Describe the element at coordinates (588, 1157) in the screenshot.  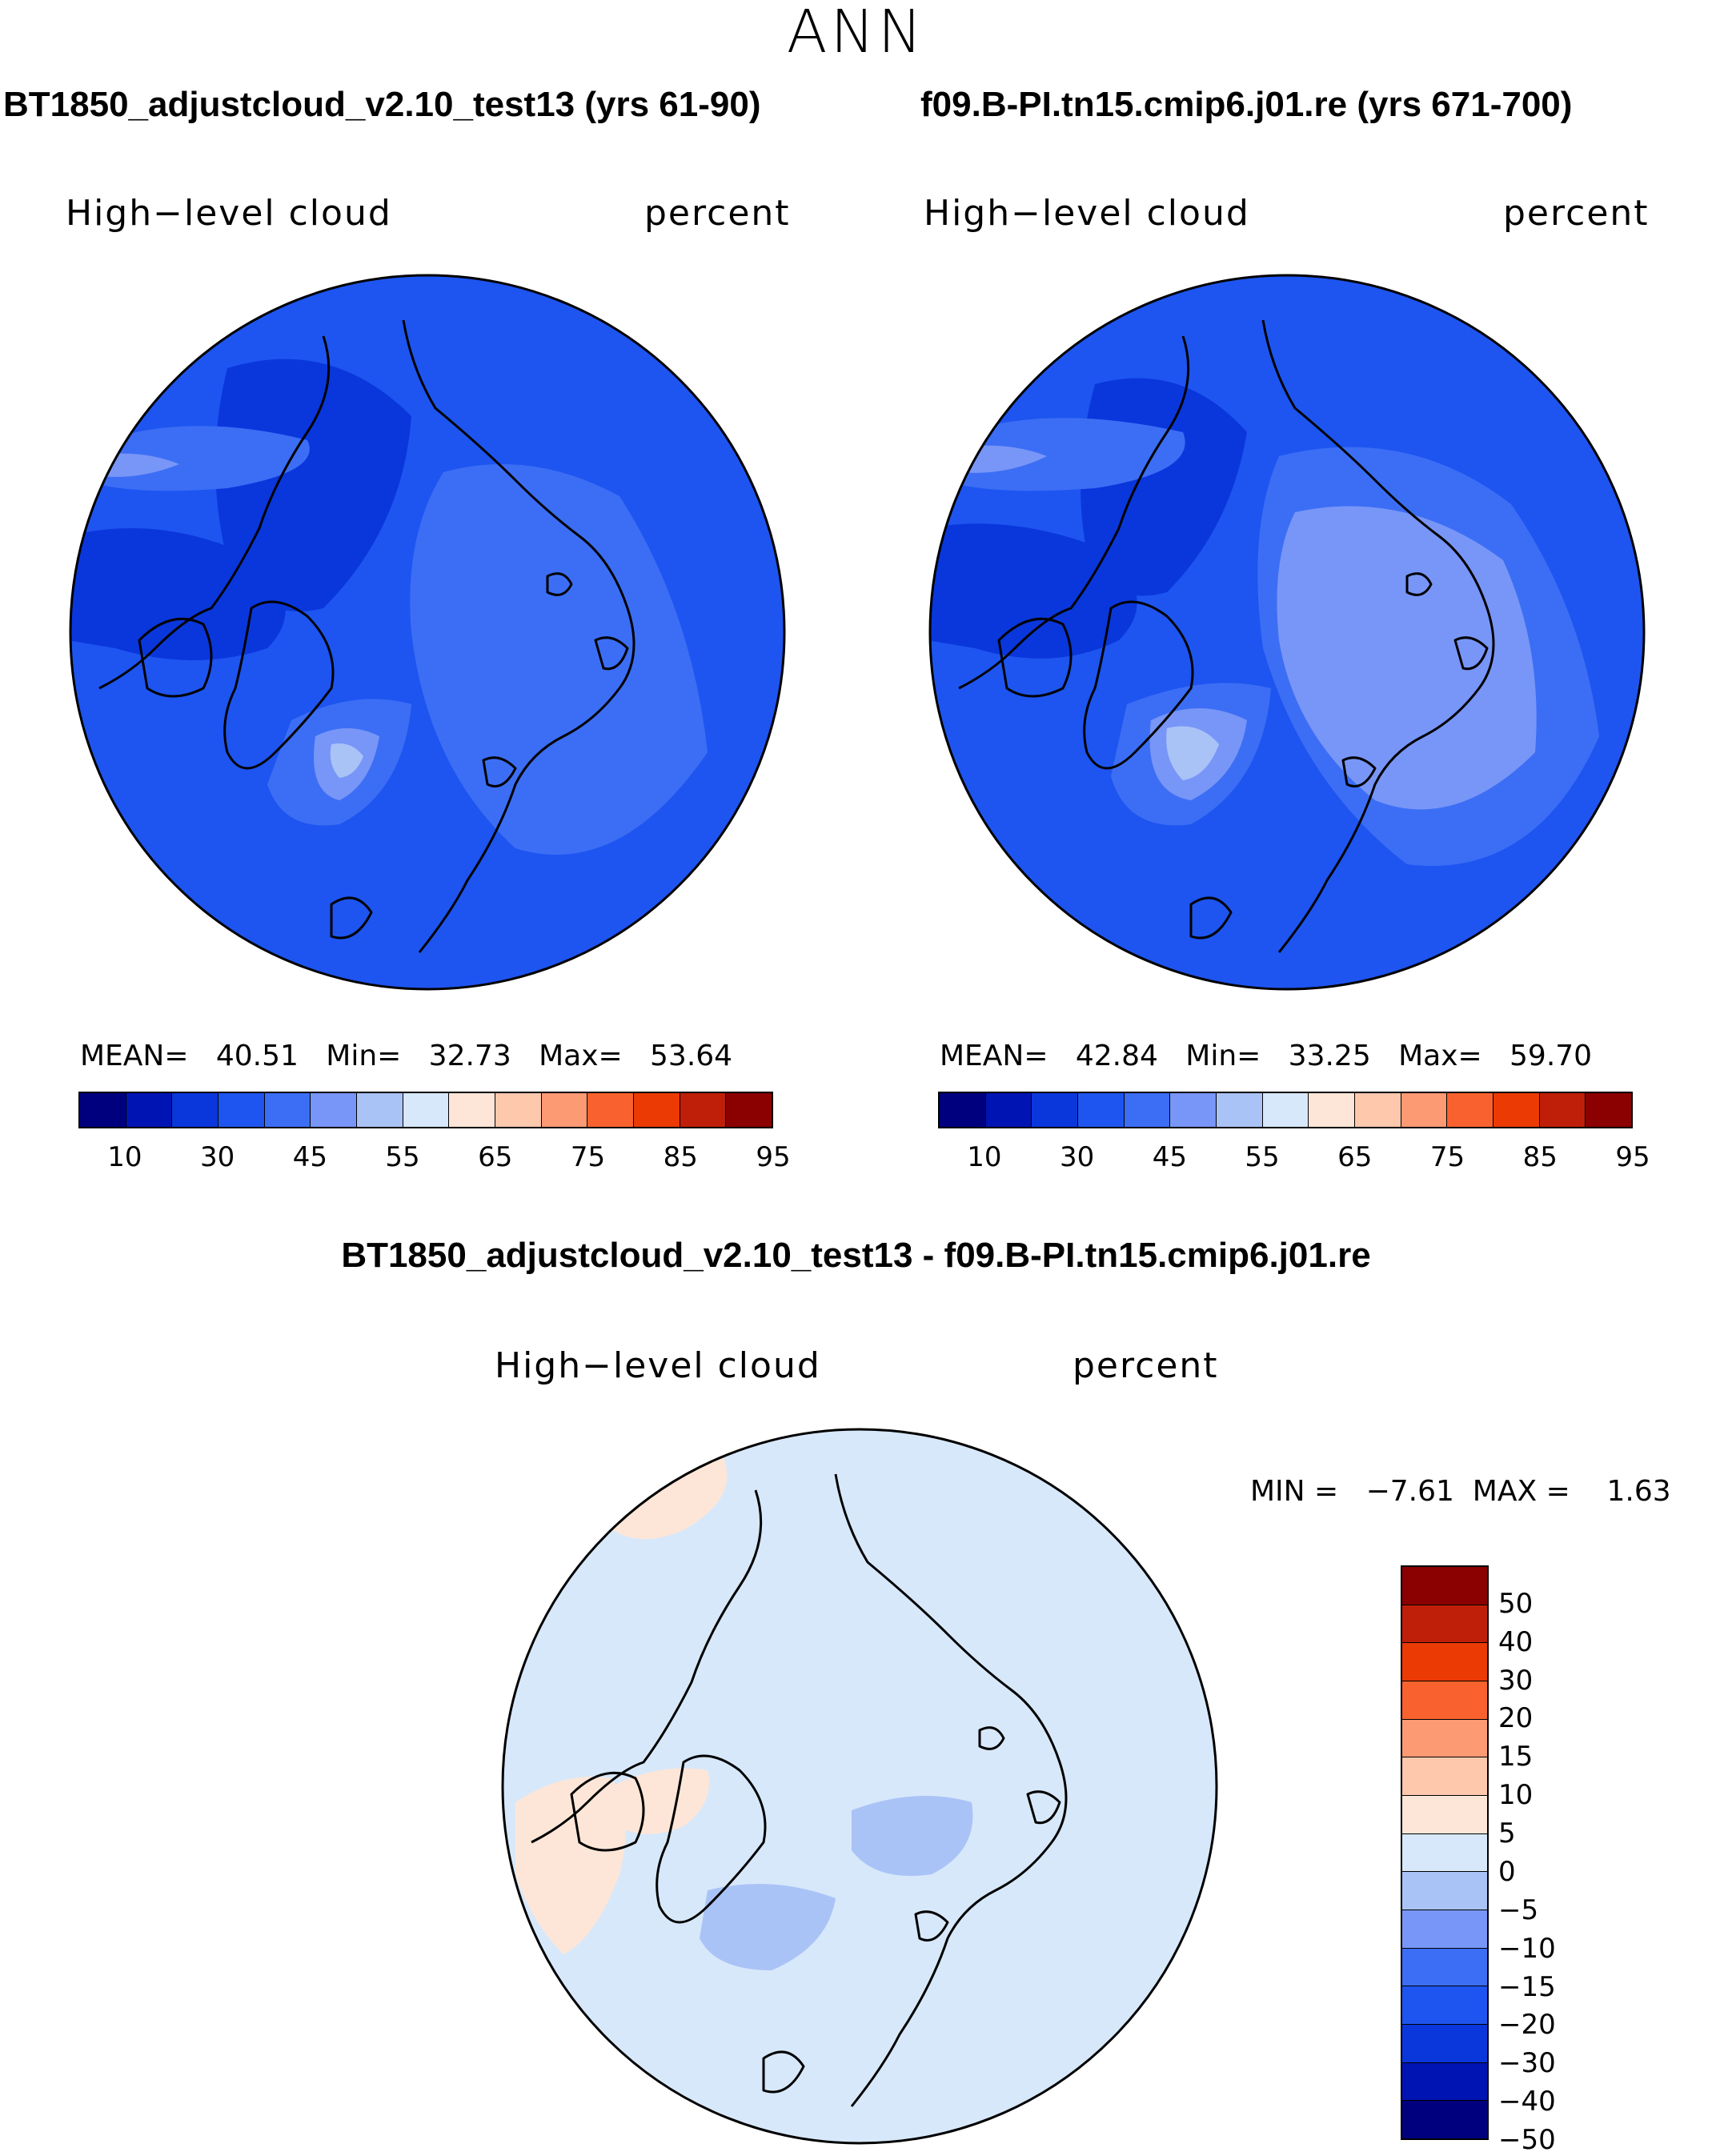
I see `panel1-colorbar-label: 75` at that location.